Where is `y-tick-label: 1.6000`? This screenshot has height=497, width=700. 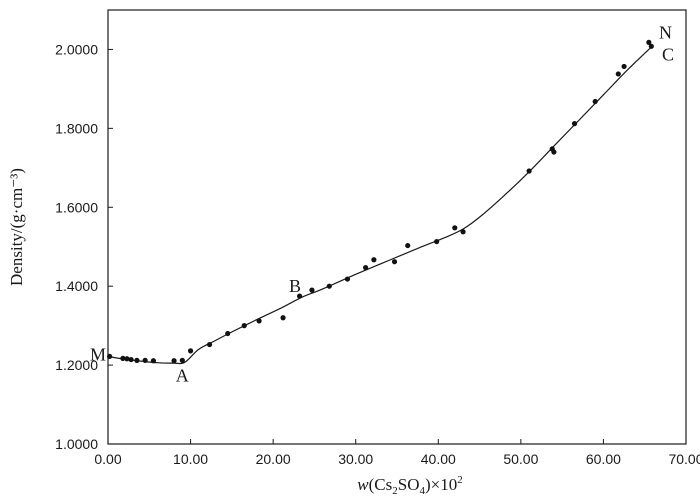 y-tick-label: 1.6000 is located at coordinates (76, 207).